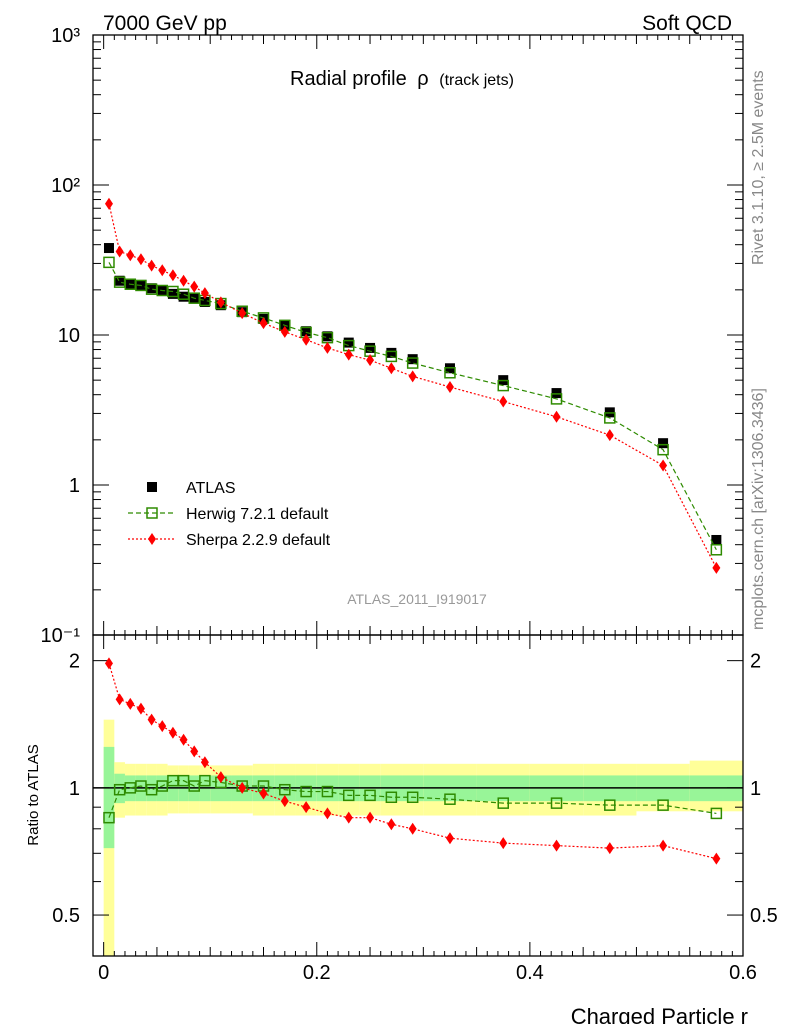  I want to click on main-y-tick-label: 10, so click(69, 336).